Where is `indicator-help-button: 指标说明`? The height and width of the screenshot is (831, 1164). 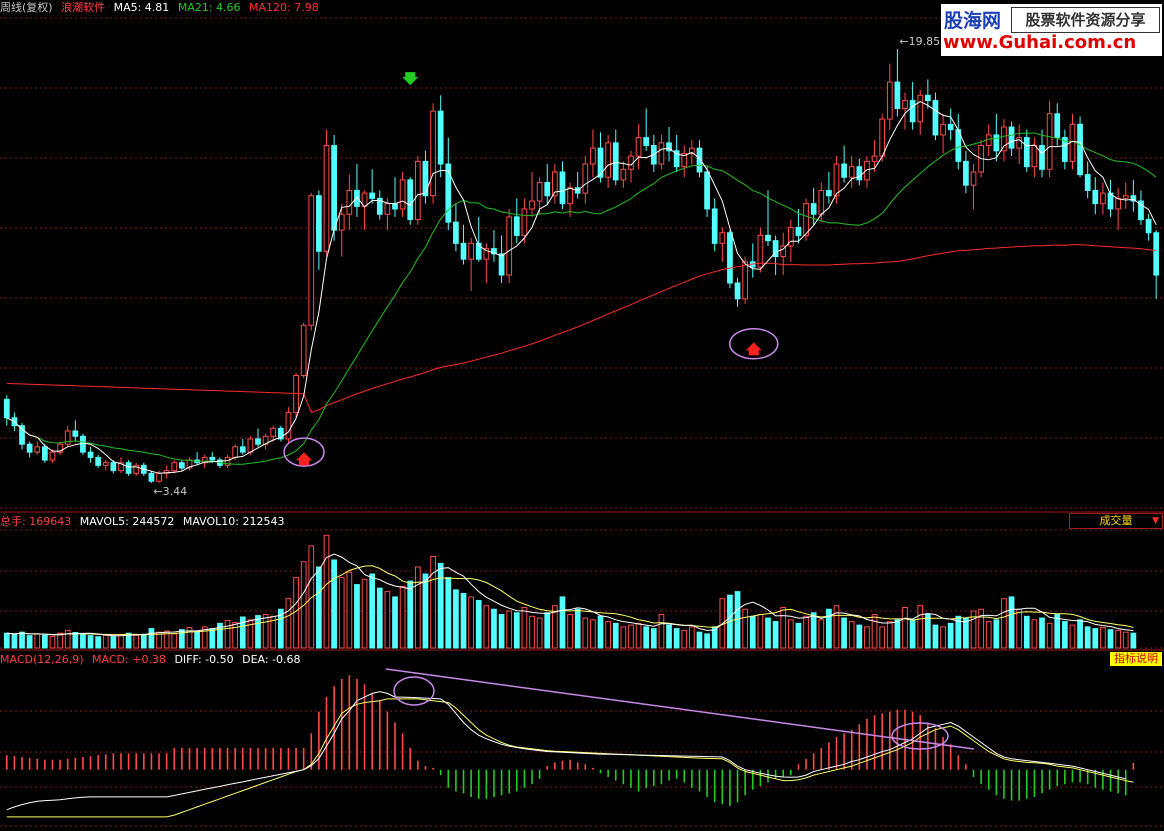
indicator-help-button: 指标说明 is located at coordinates (1136, 659).